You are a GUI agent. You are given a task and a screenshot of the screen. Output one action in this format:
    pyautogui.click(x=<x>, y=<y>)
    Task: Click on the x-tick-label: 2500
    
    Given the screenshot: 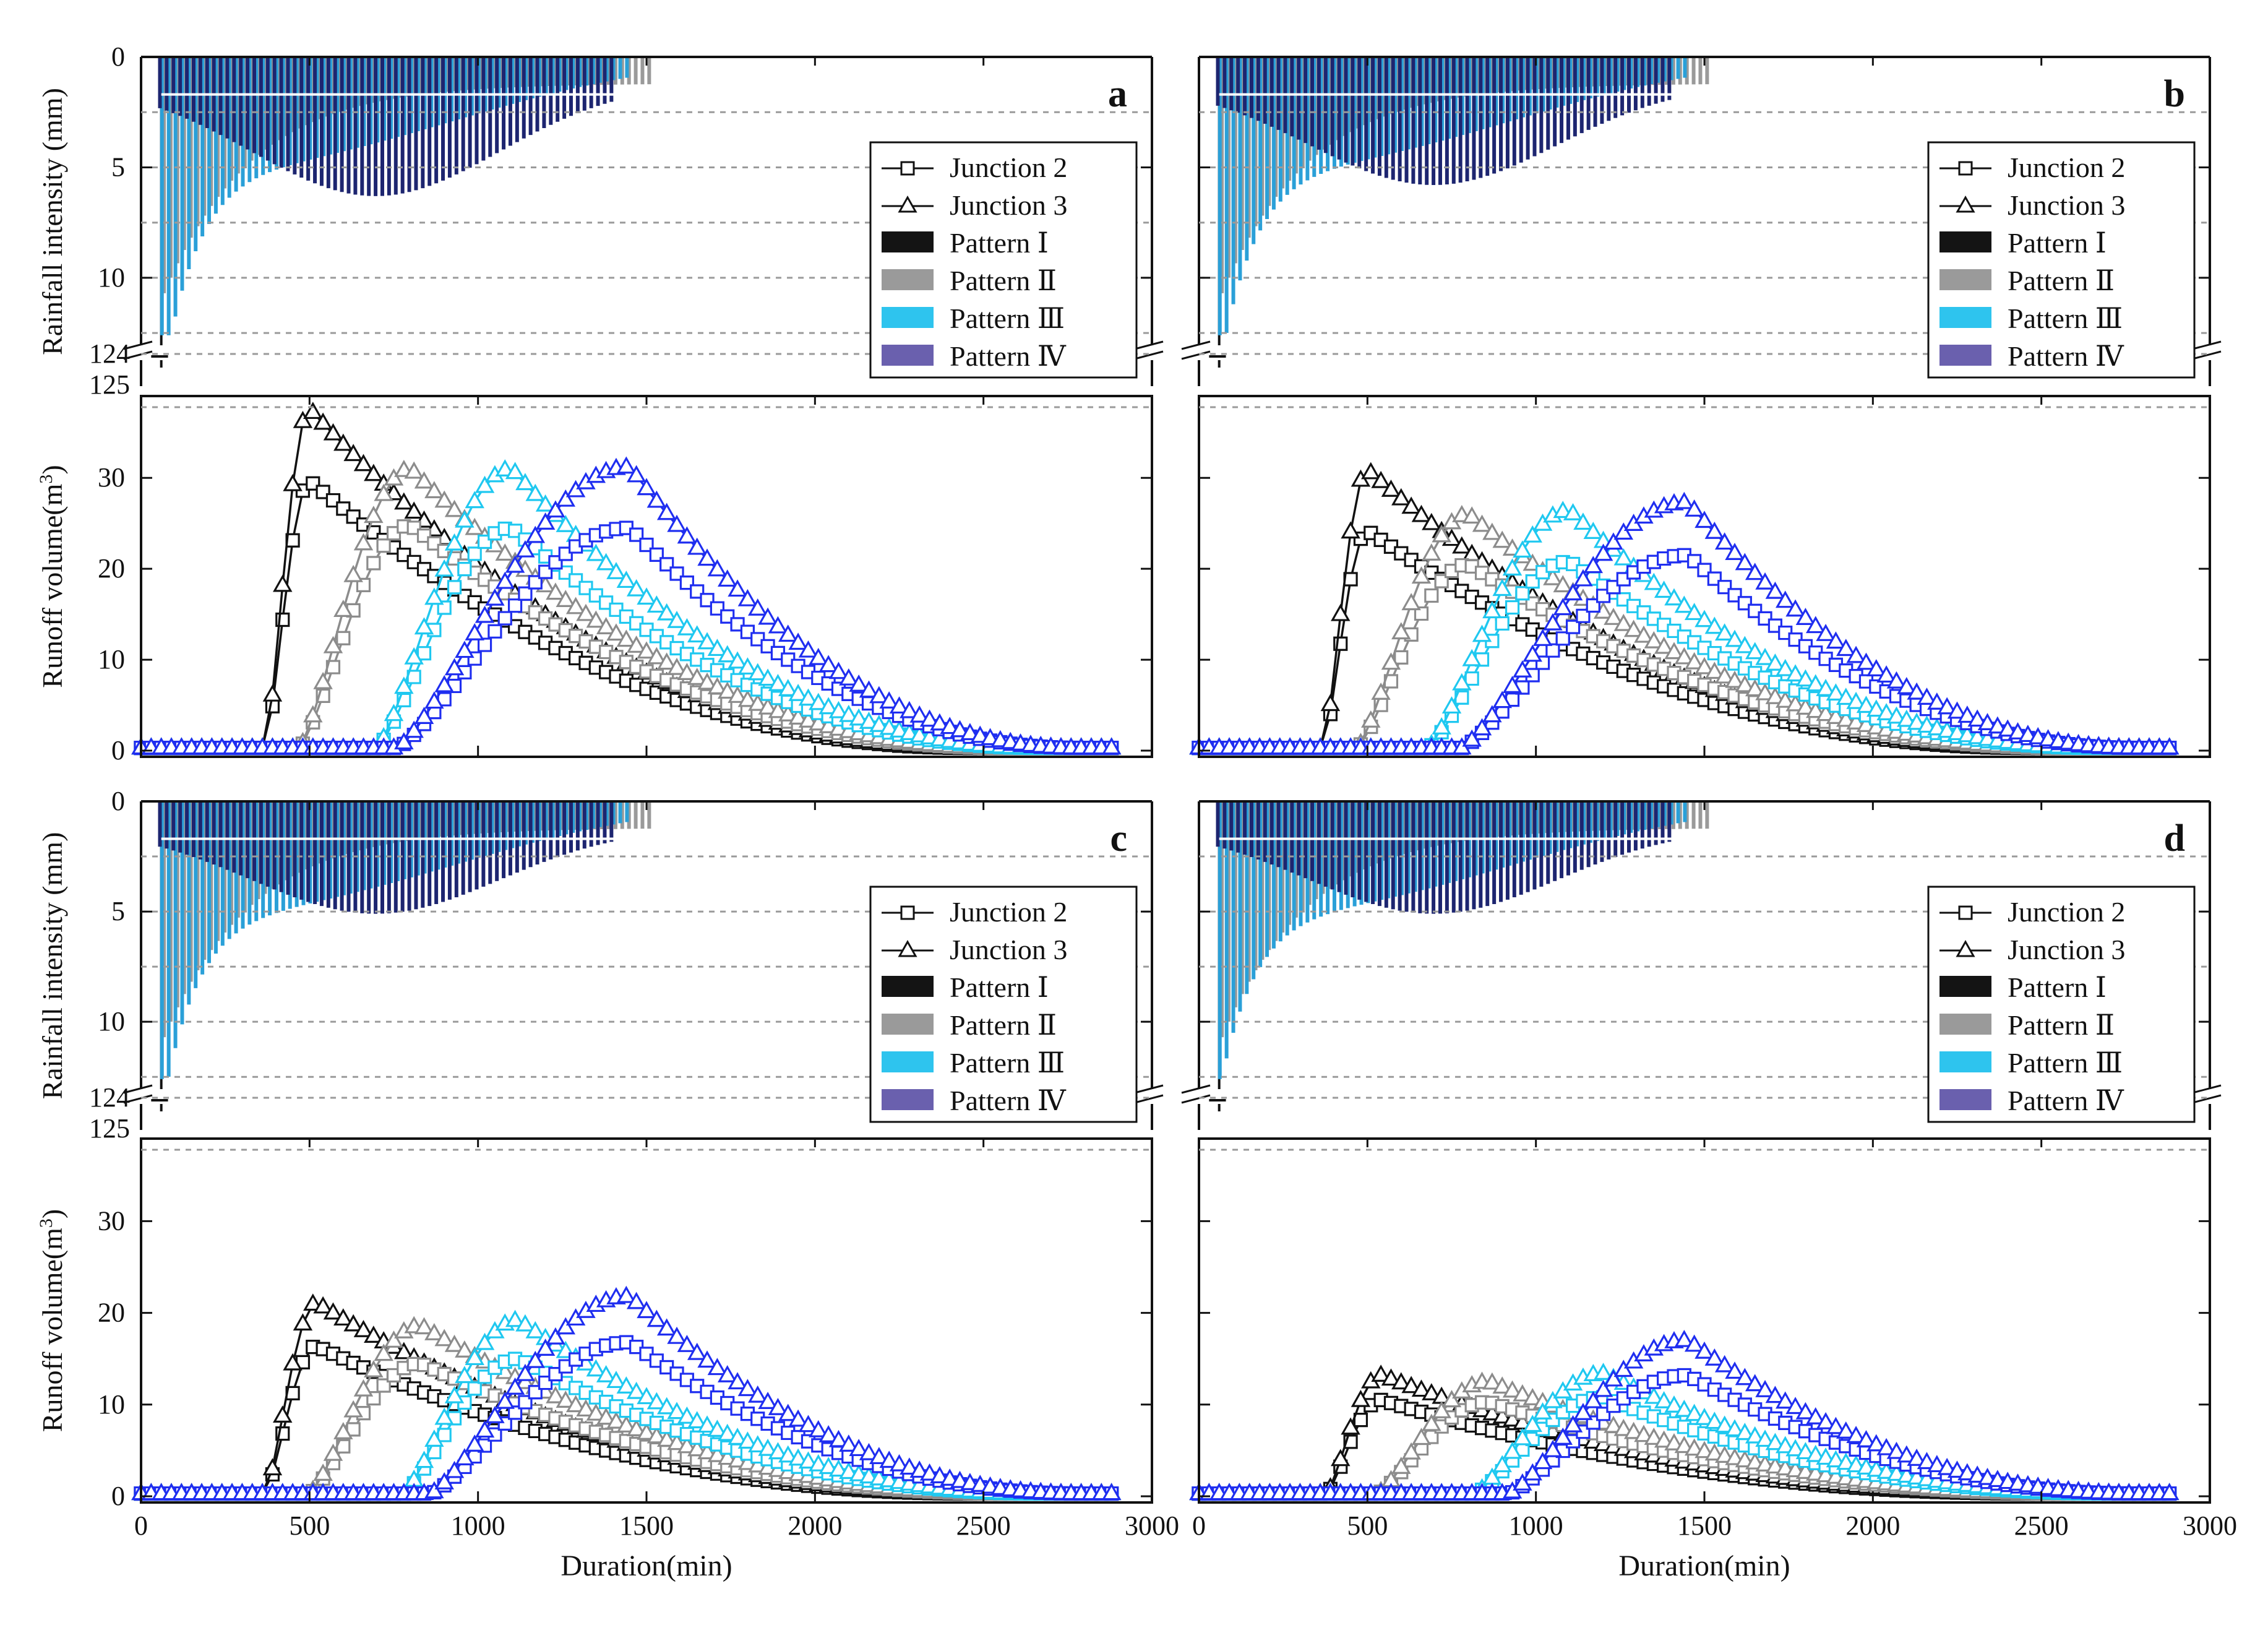 What is the action you would take?
    pyautogui.click(x=983, y=1526)
    